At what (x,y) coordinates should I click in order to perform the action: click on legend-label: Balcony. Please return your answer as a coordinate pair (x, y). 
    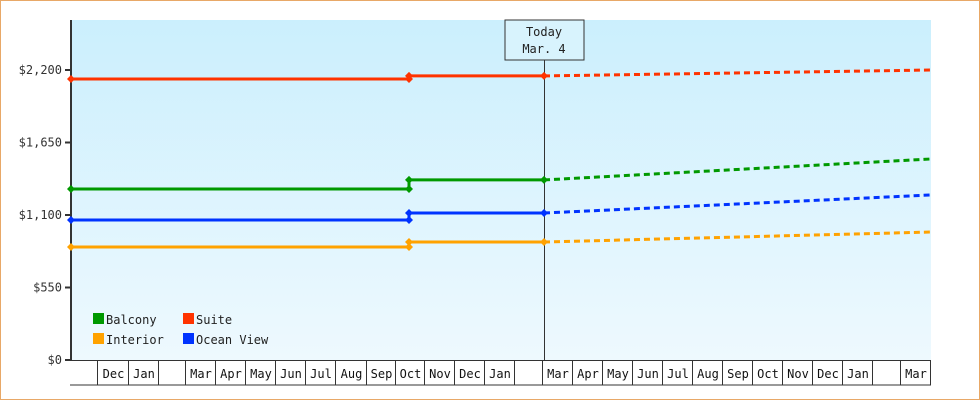
    Looking at the image, I should click on (131, 320).